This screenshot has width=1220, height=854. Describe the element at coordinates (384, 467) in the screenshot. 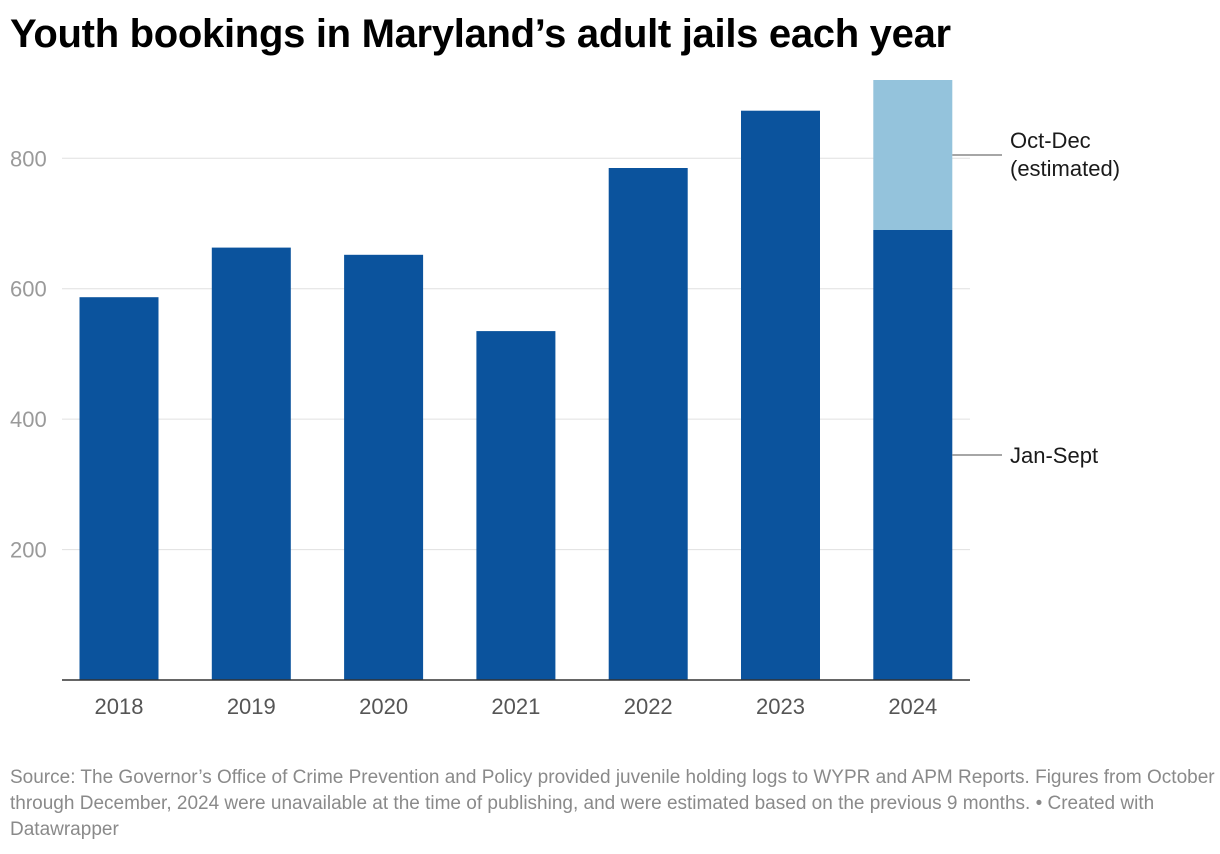

I see `bar-2020-jan-sept` at that location.